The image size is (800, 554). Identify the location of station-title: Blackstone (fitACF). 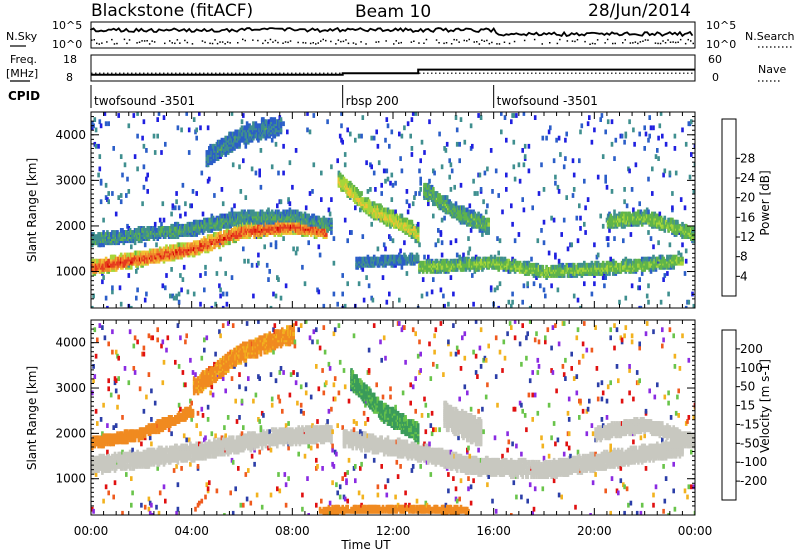
(172, 11).